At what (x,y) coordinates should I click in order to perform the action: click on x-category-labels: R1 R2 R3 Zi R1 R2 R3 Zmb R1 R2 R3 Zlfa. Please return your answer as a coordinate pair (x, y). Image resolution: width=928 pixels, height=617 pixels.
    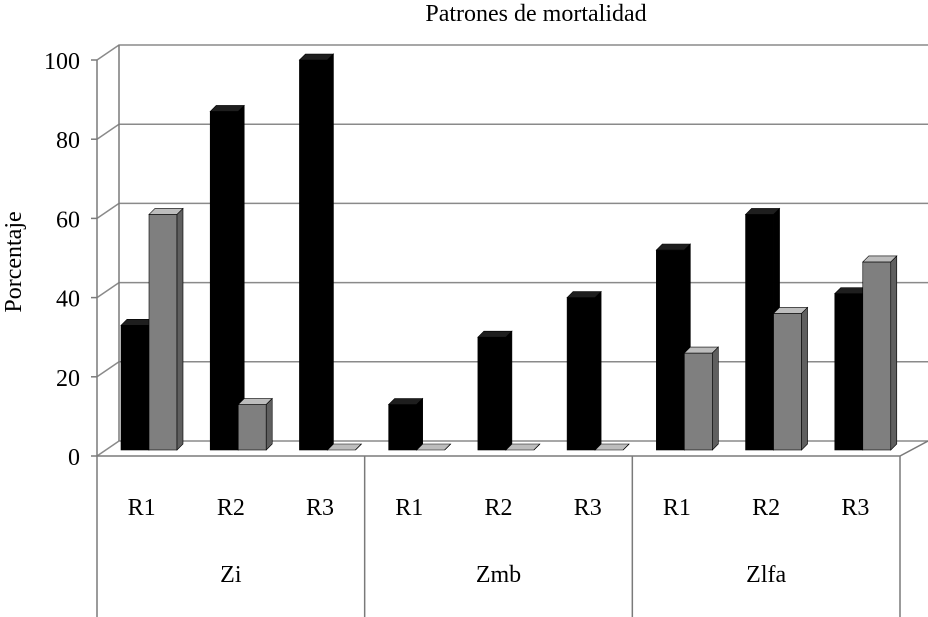
    Looking at the image, I should click on (499, 541).